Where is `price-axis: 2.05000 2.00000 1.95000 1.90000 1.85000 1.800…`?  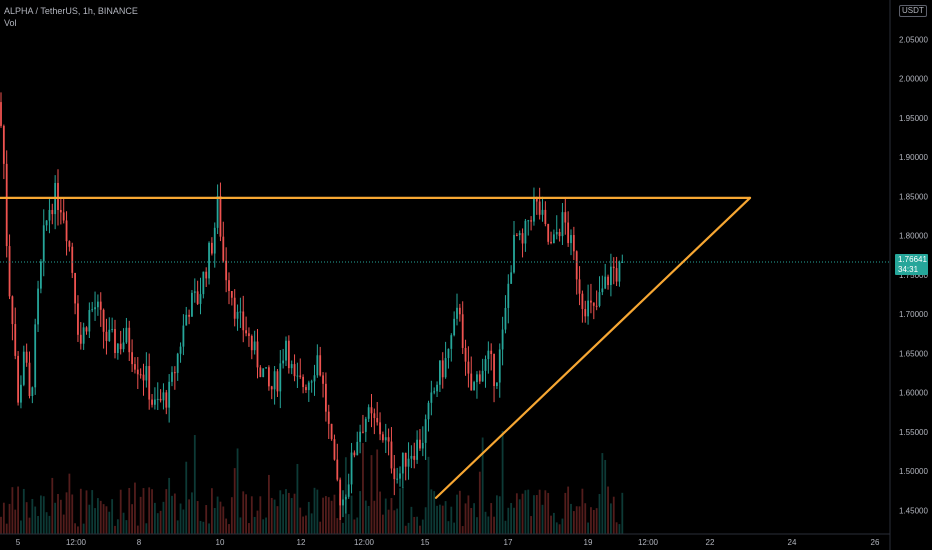
price-axis: 2.05000 2.00000 1.95000 1.90000 1.85000 1.800… is located at coordinates (913, 275).